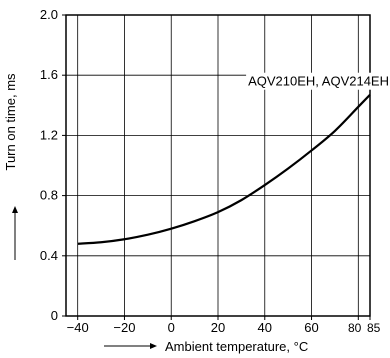  I want to click on y-axis-label: Turn on time, ms, so click(10, 122).